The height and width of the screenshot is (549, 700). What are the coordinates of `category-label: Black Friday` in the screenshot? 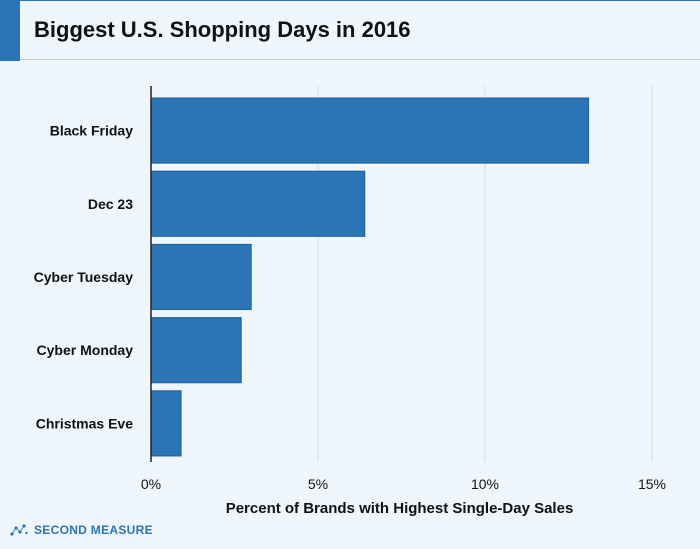 It's located at (91, 131).